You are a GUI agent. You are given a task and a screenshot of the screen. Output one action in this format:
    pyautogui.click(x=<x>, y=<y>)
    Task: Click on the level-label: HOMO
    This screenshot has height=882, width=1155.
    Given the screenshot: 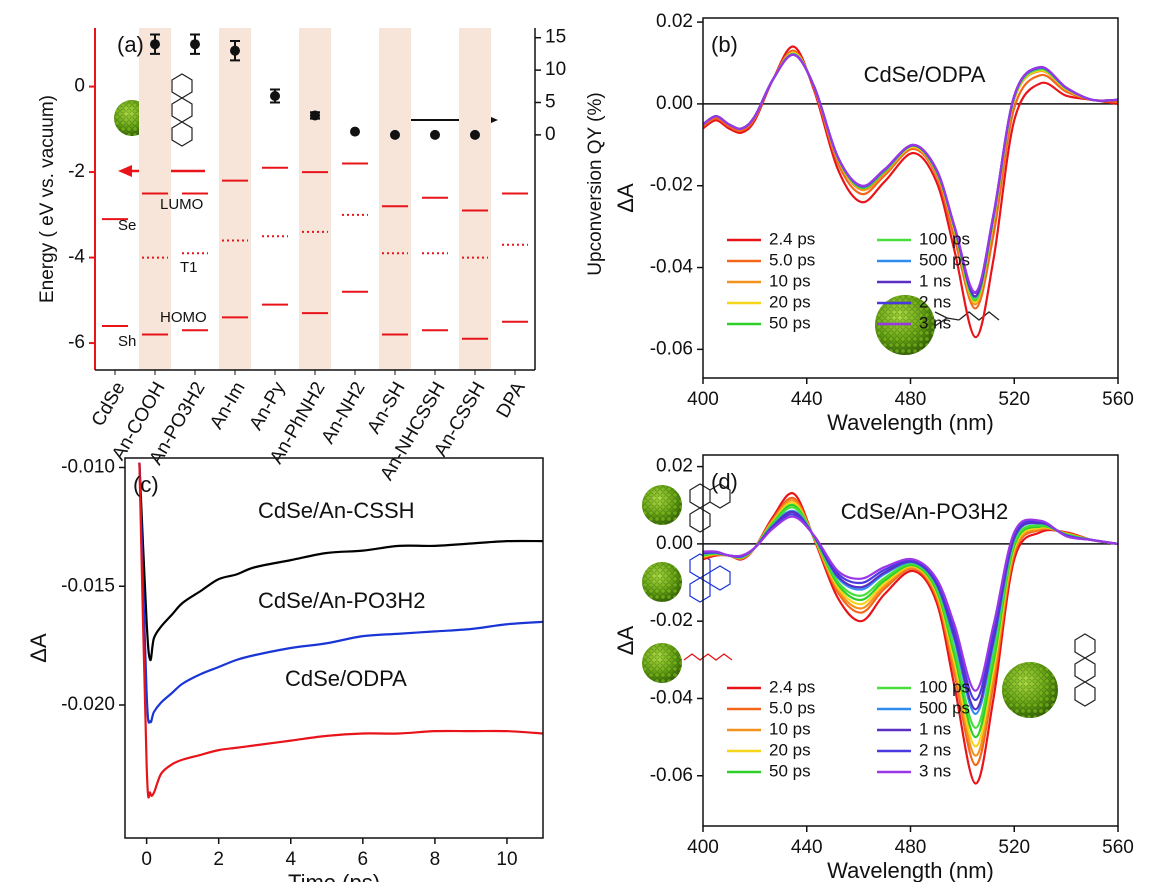 What is the action you would take?
    pyautogui.click(x=183, y=317)
    